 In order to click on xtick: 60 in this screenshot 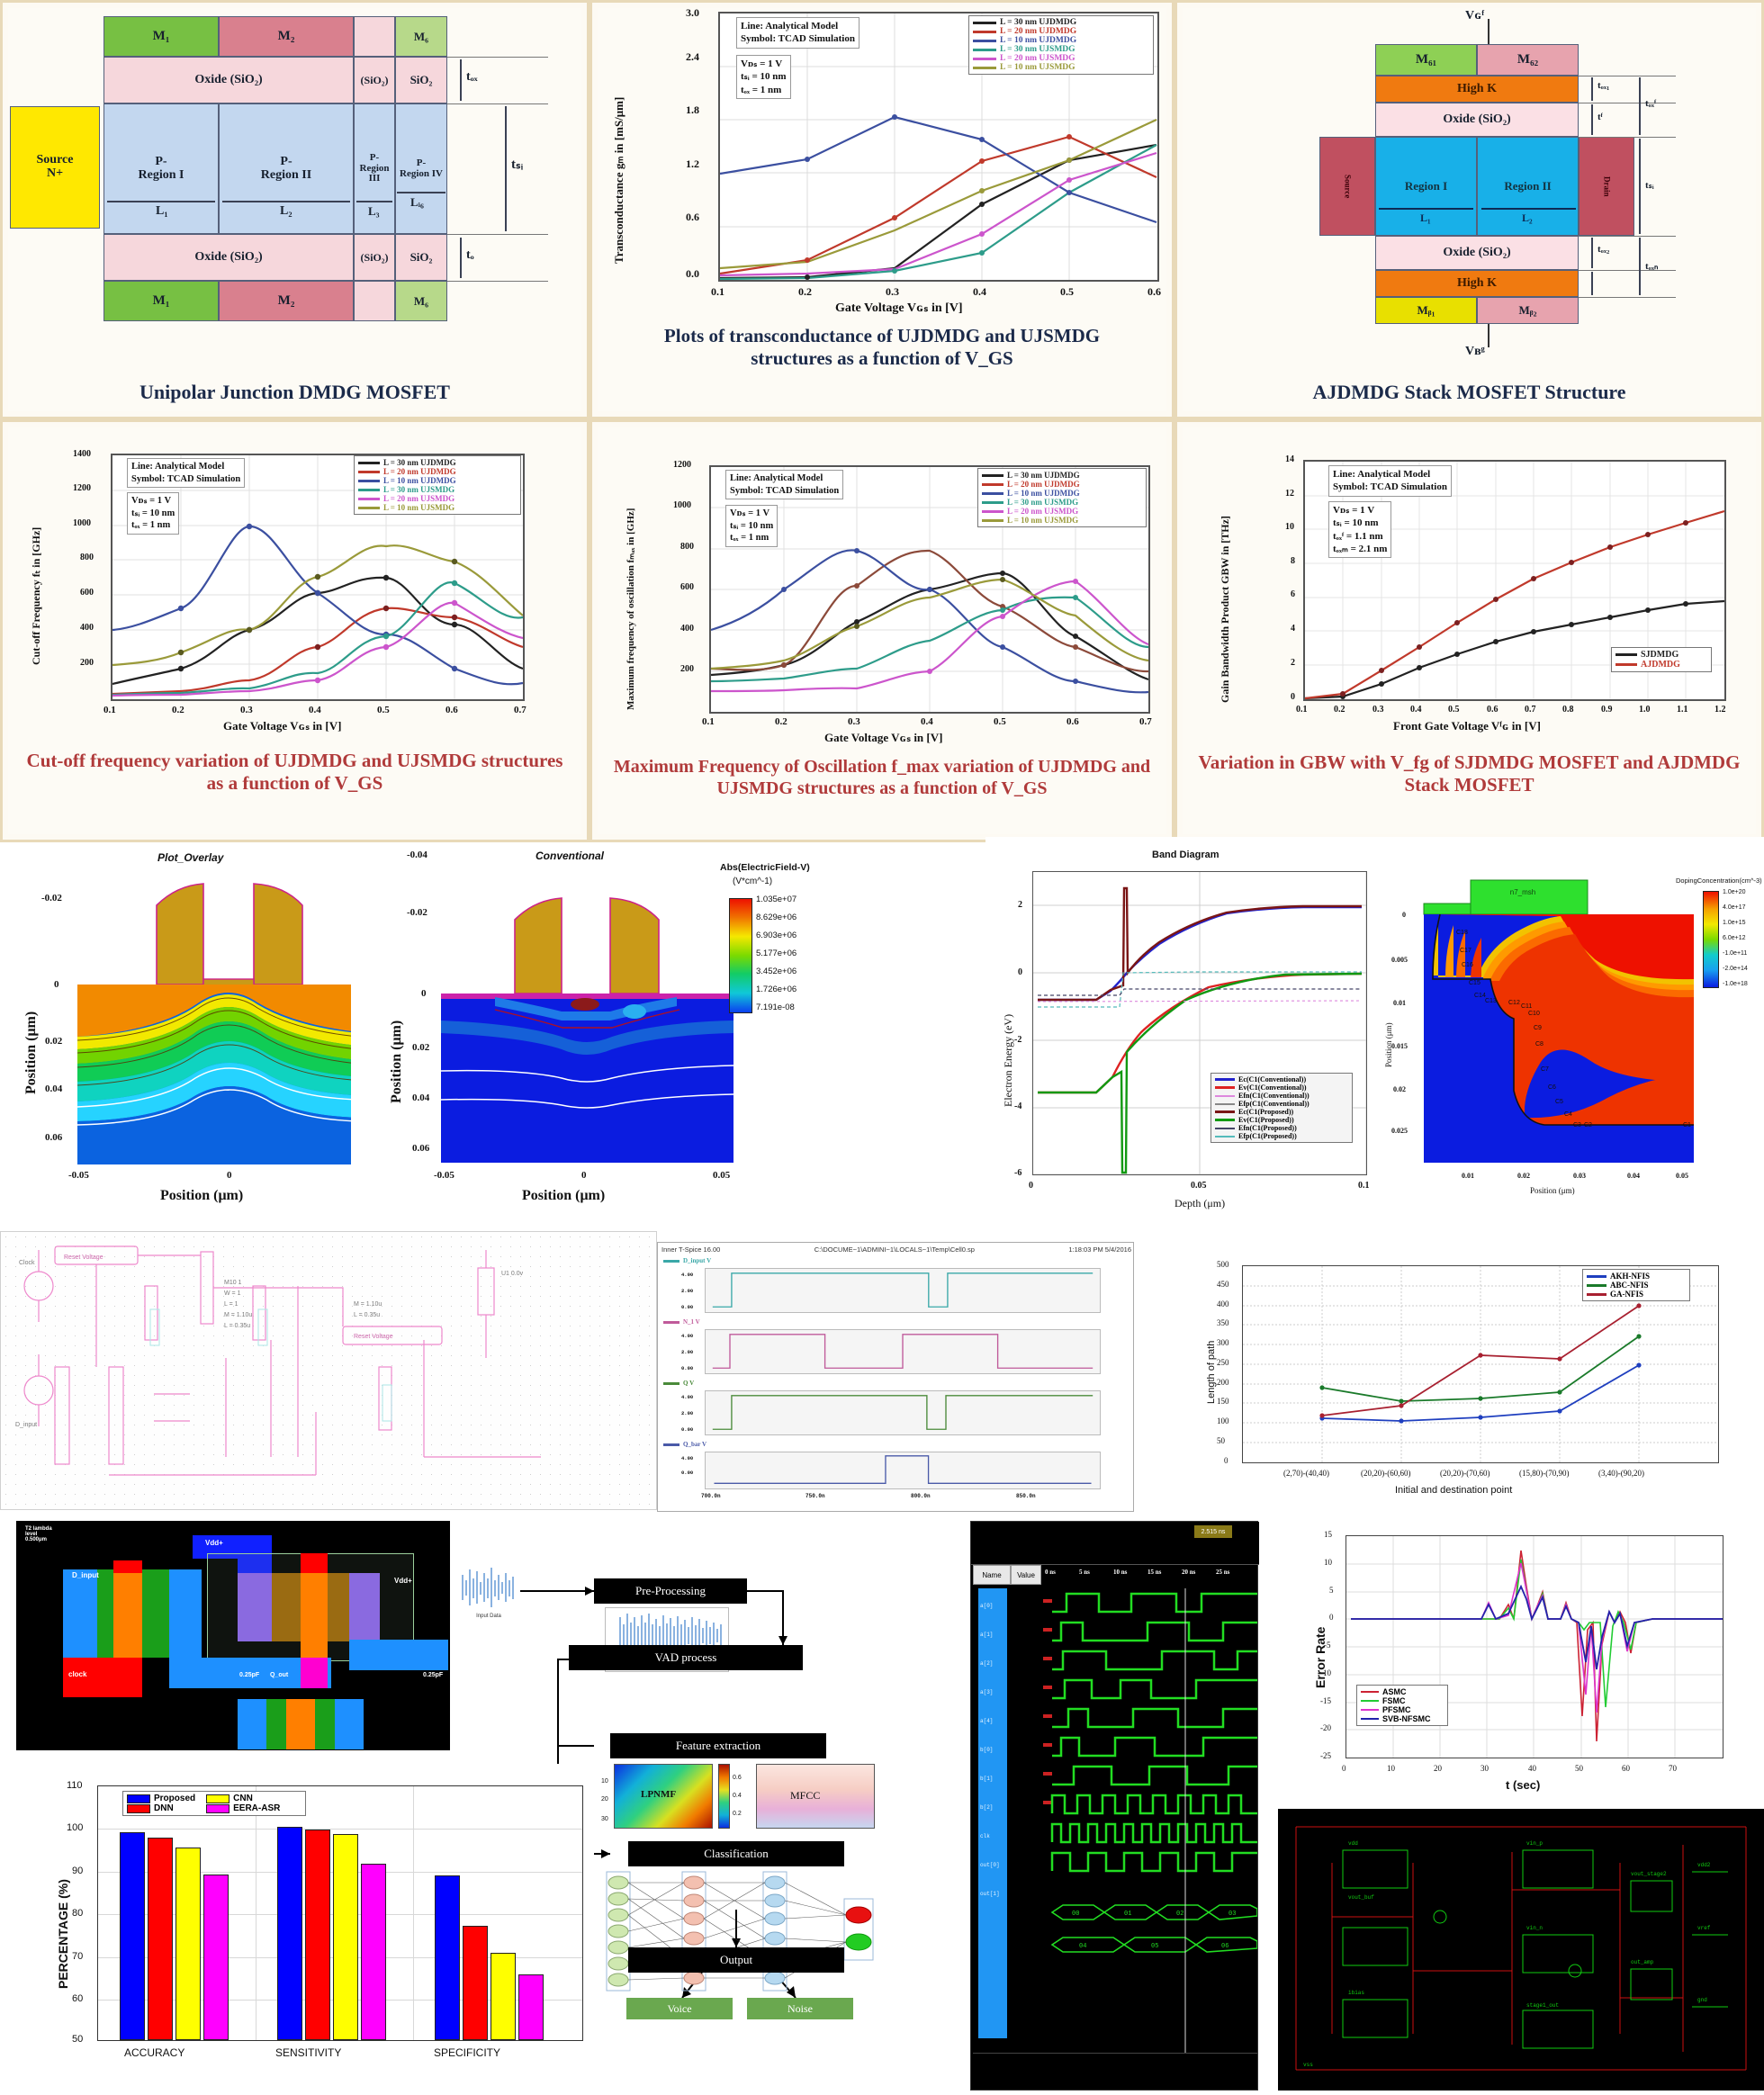, I will do `click(1626, 1769)`.